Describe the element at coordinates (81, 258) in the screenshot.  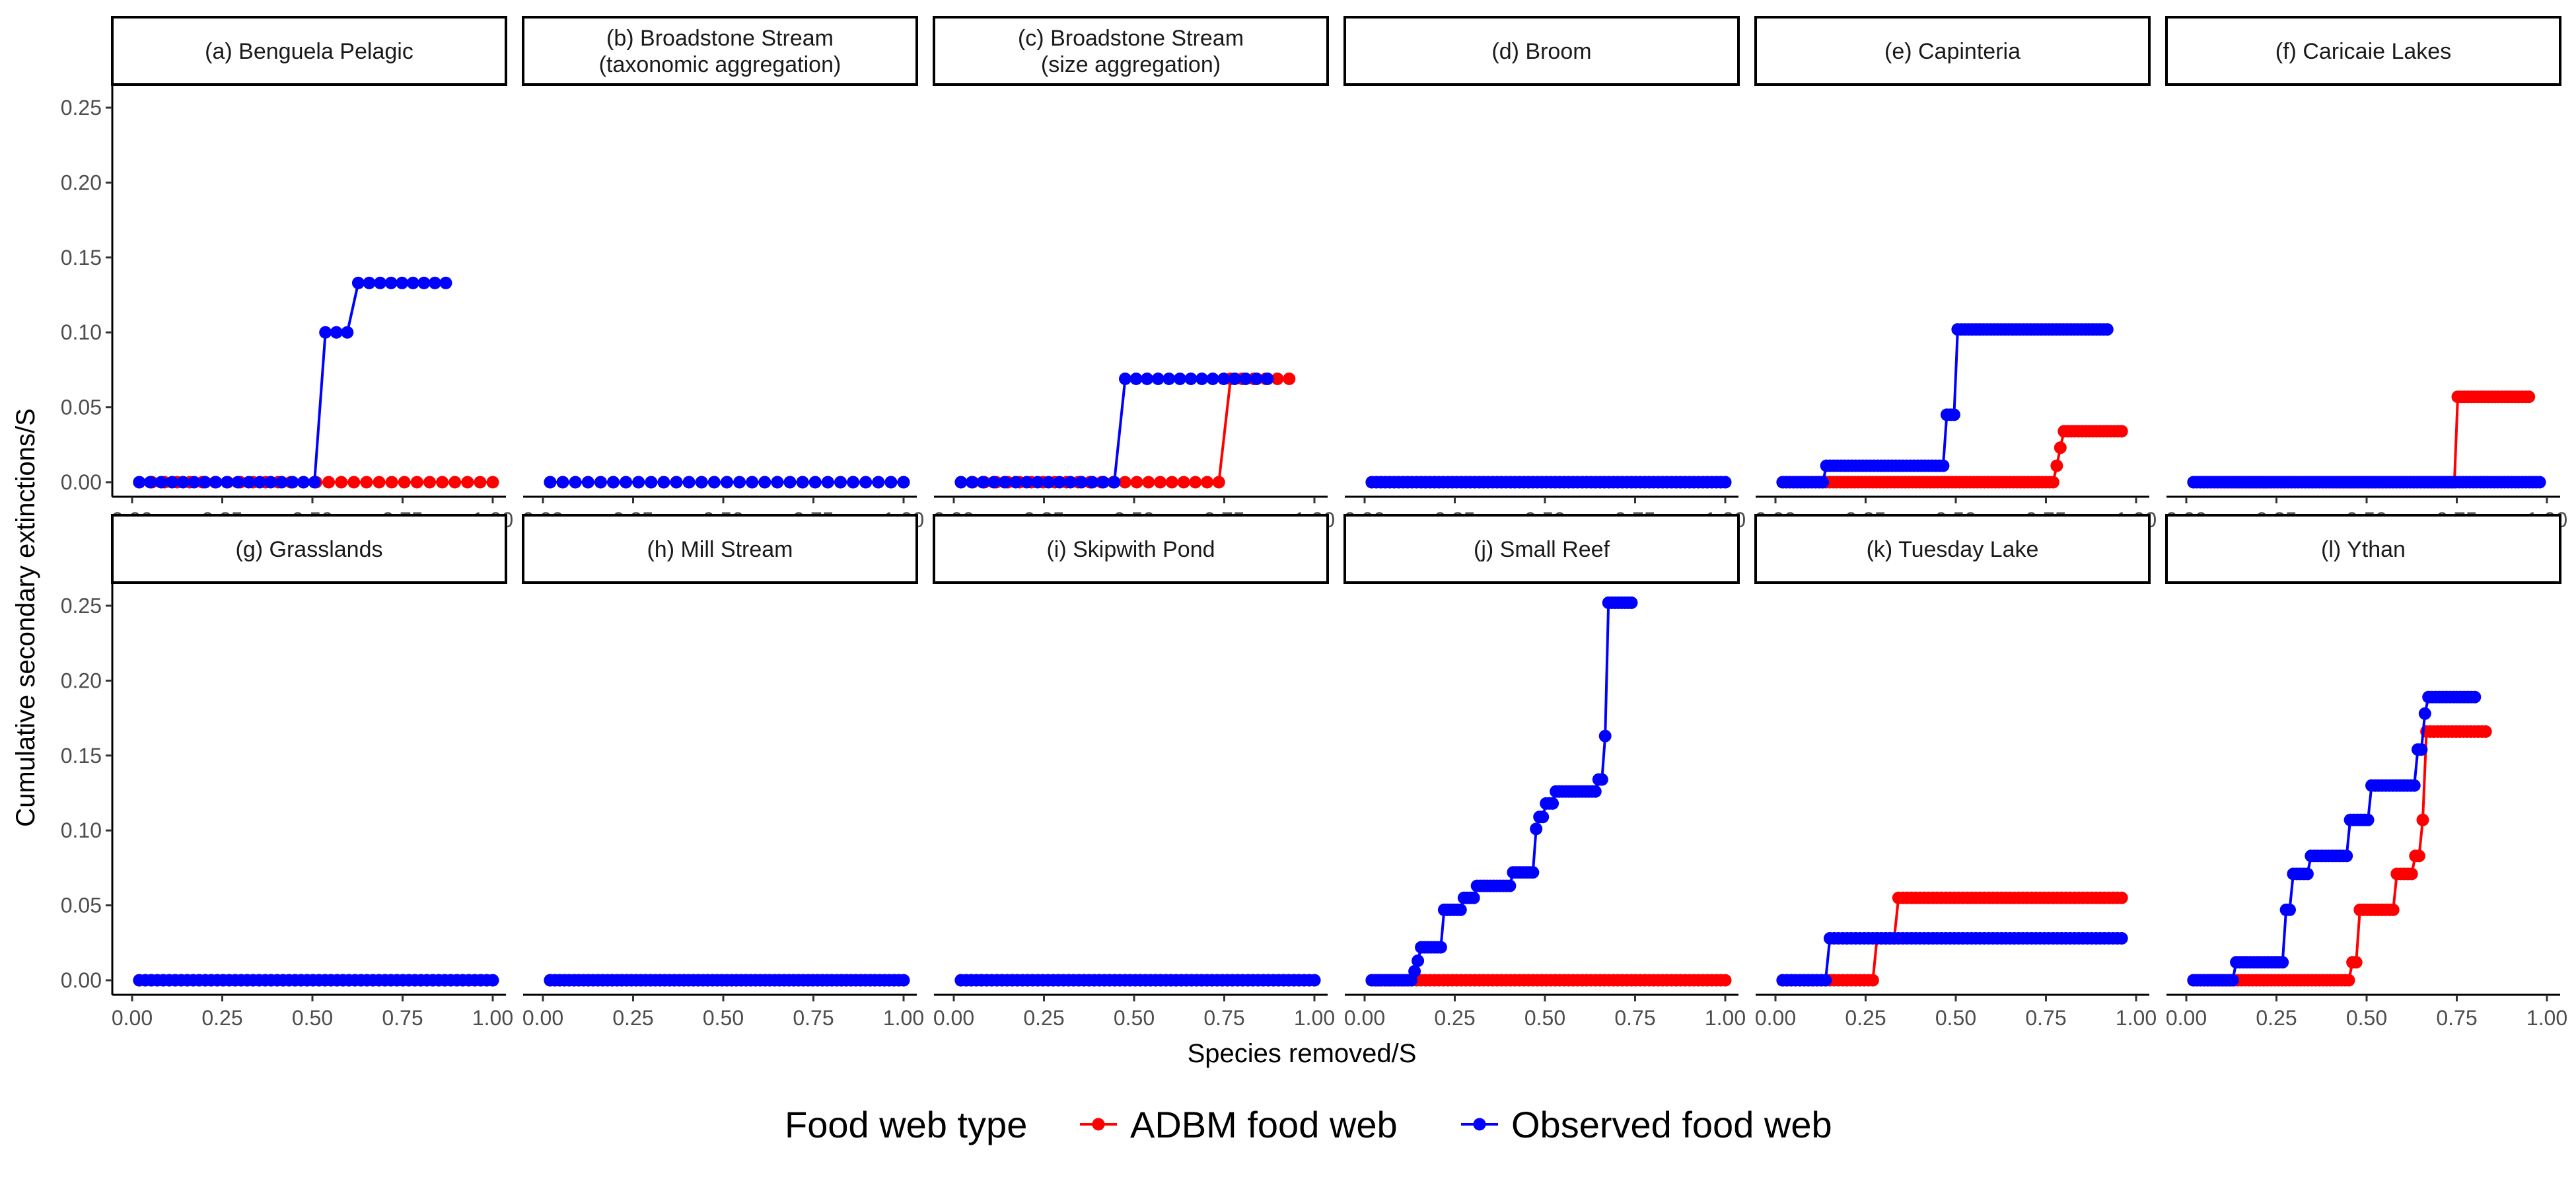
I see `y-tick-label: 0.15` at that location.